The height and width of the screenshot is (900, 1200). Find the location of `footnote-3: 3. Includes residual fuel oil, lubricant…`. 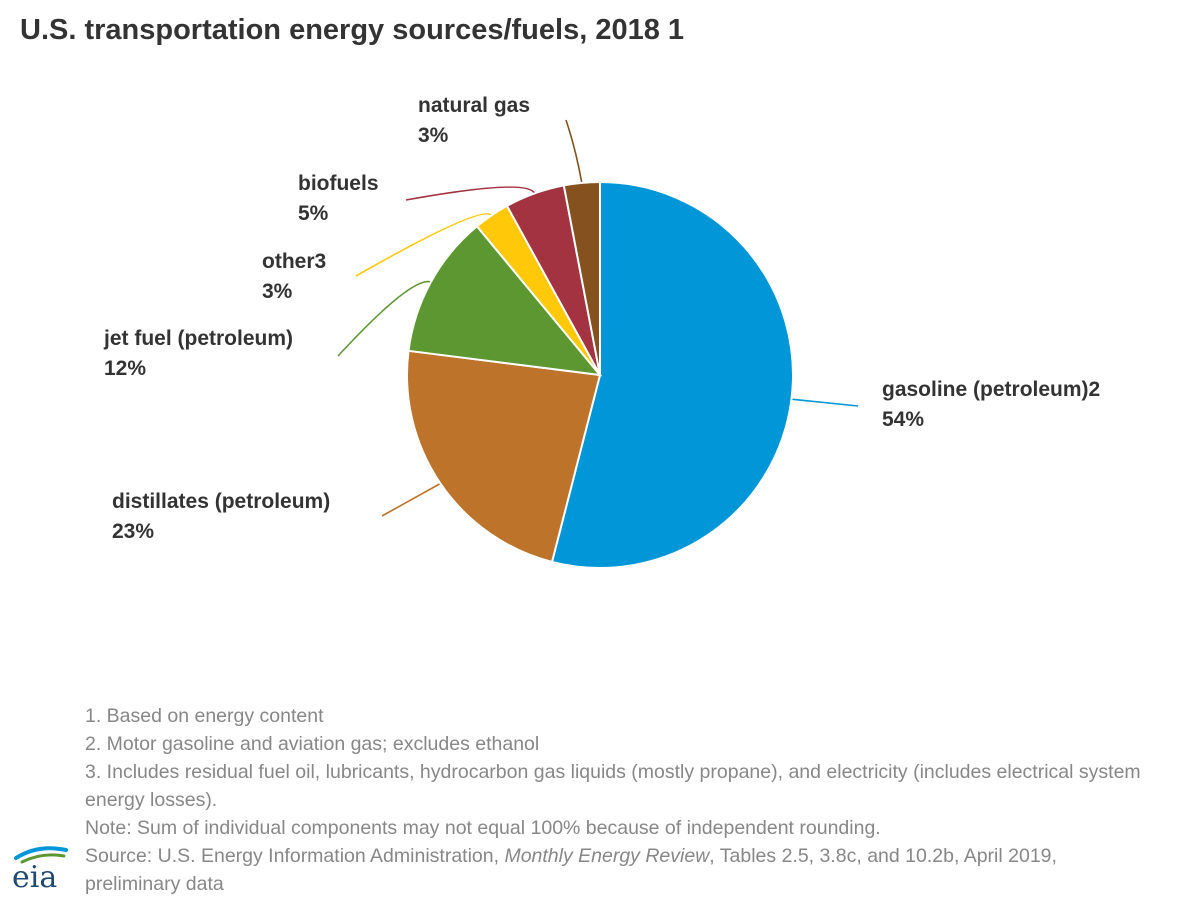

footnote-3: 3. Includes residual fuel oil, lubricant… is located at coordinates (613, 786).